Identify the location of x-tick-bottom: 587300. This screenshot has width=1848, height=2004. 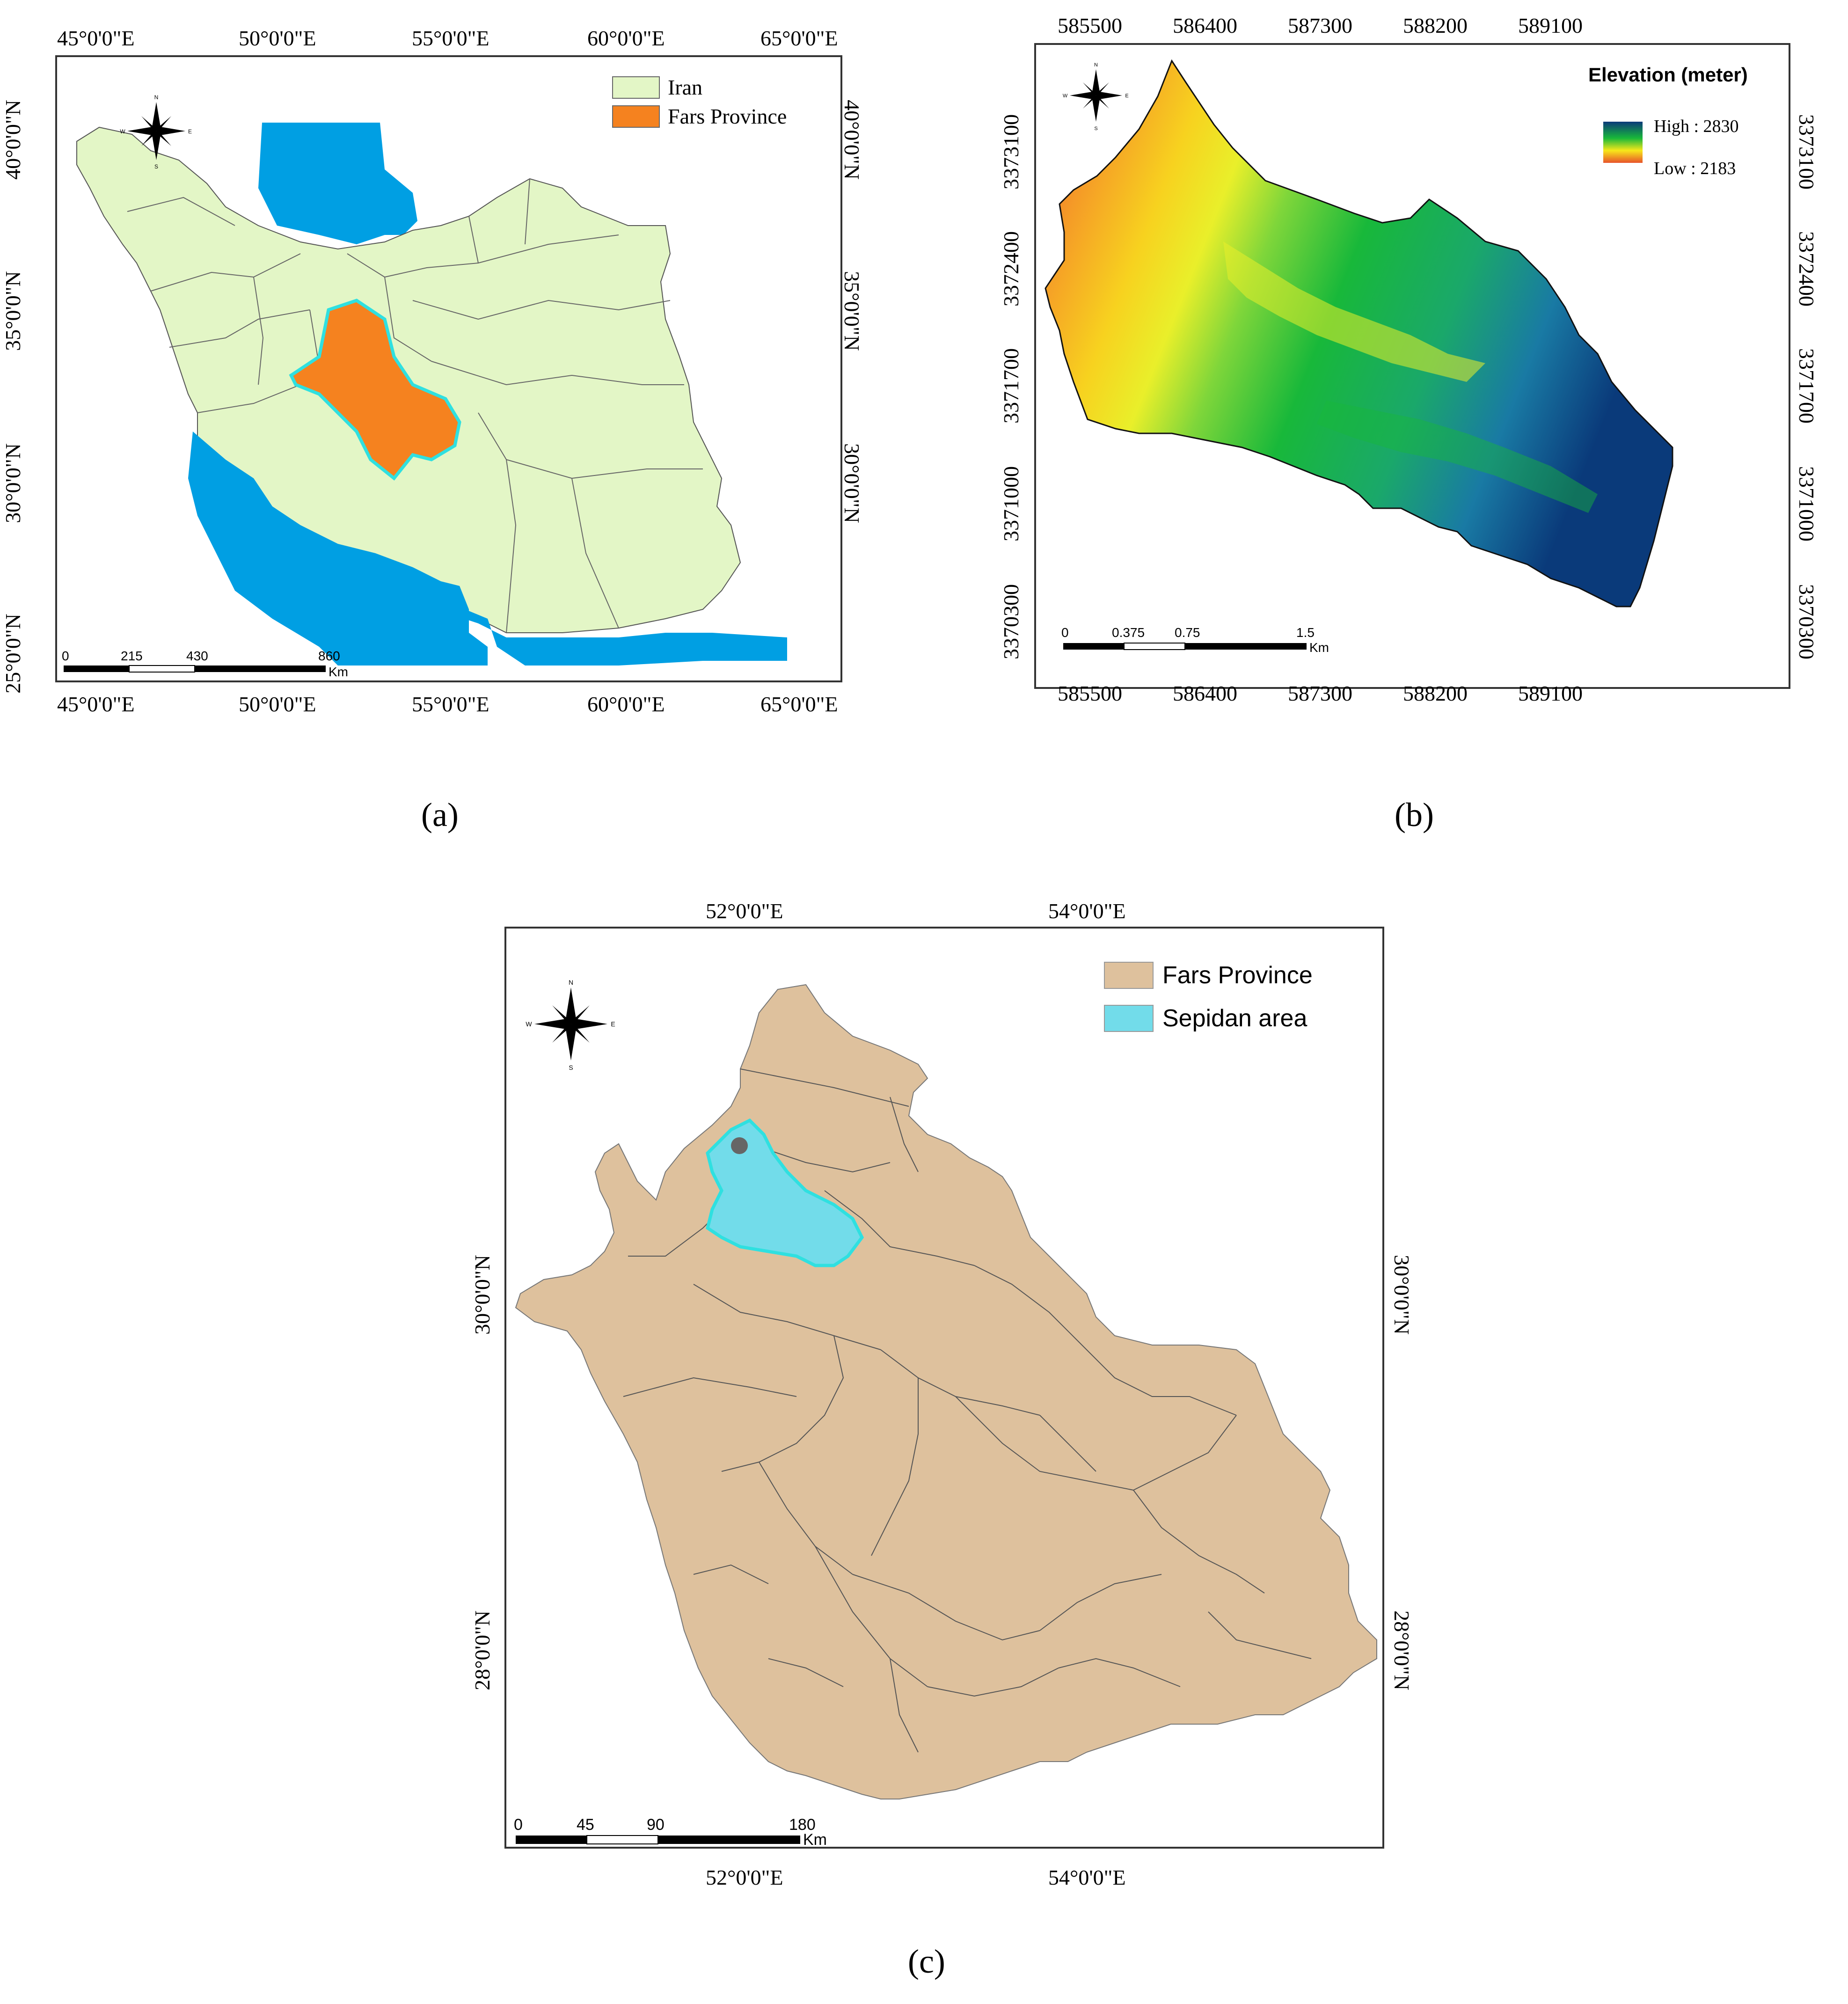
(1320, 693).